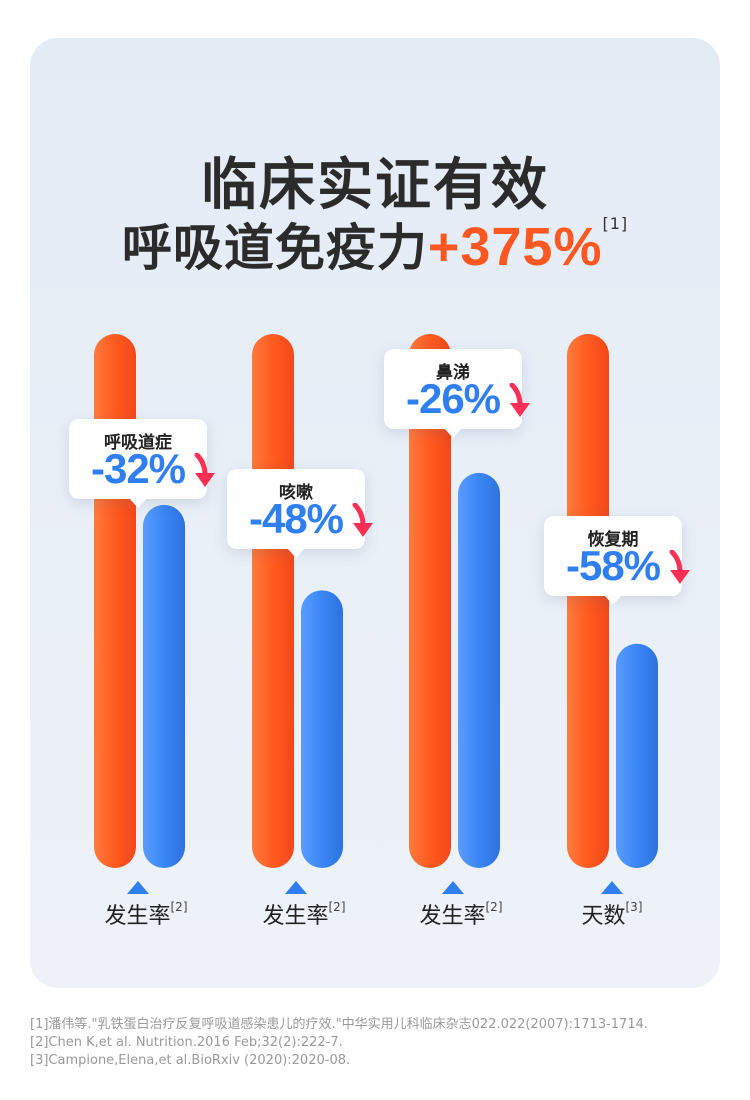 The width and height of the screenshot is (750, 1100). What do you see at coordinates (138, 468) in the screenshot?
I see `callout-percent: -32%` at bounding box center [138, 468].